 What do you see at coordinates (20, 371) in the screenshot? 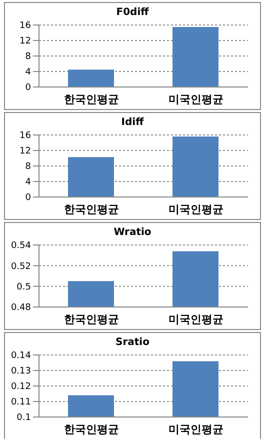
I see `y-tick-label: 0.13` at bounding box center [20, 371].